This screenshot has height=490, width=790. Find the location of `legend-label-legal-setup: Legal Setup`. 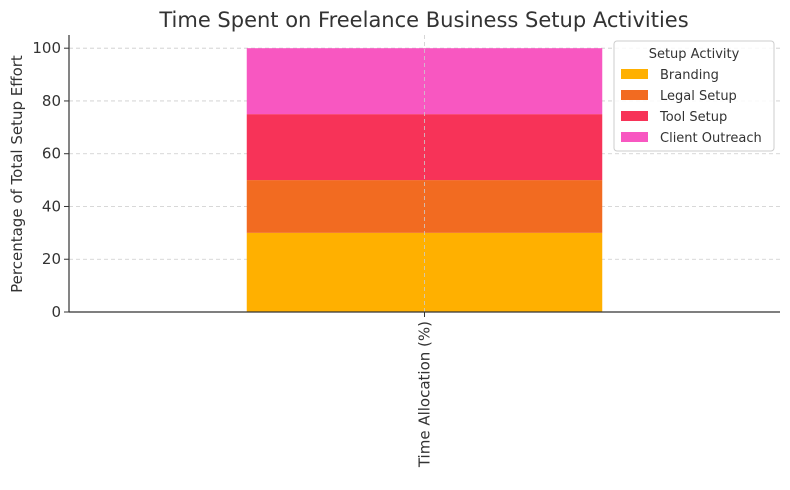

legend-label-legal-setup: Legal Setup is located at coordinates (698, 96).